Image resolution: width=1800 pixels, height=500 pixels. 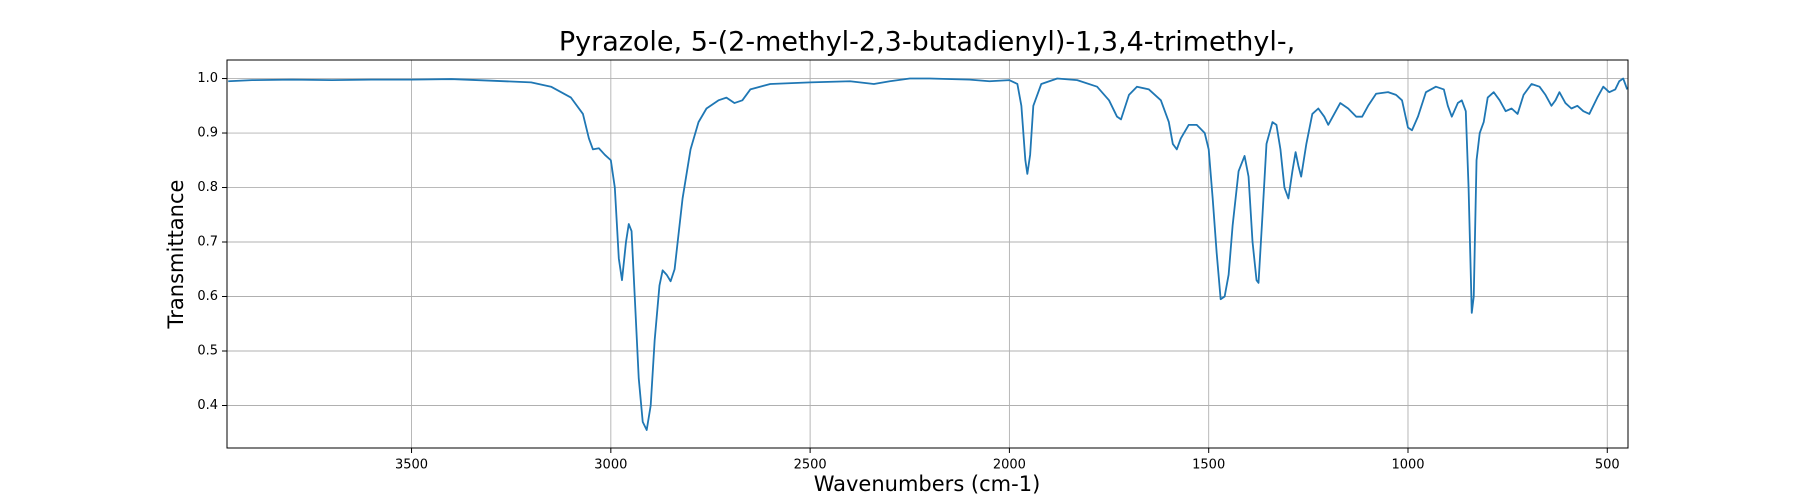 What do you see at coordinates (207, 133) in the screenshot?
I see `y-tick-label: 0.9` at bounding box center [207, 133].